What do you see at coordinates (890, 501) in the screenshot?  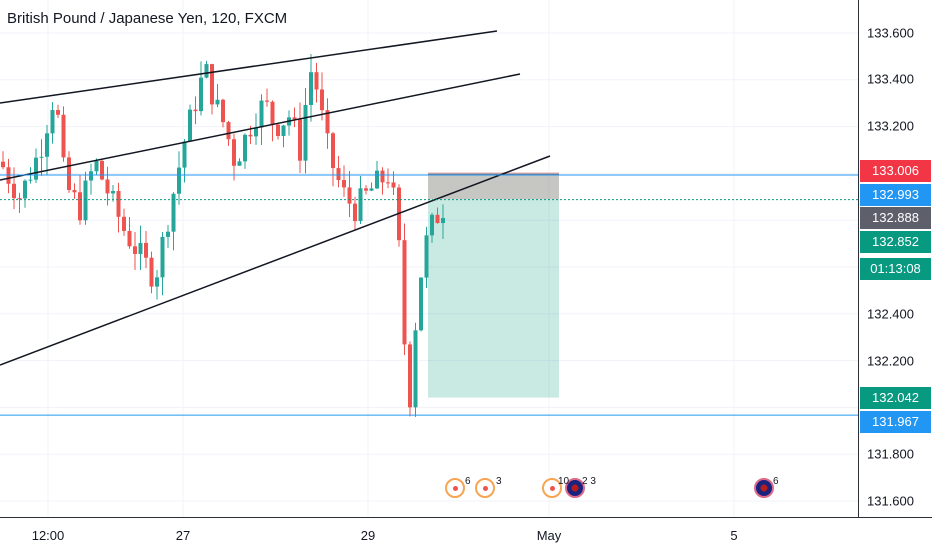 I see `price-tick-label: 131.600` at bounding box center [890, 501].